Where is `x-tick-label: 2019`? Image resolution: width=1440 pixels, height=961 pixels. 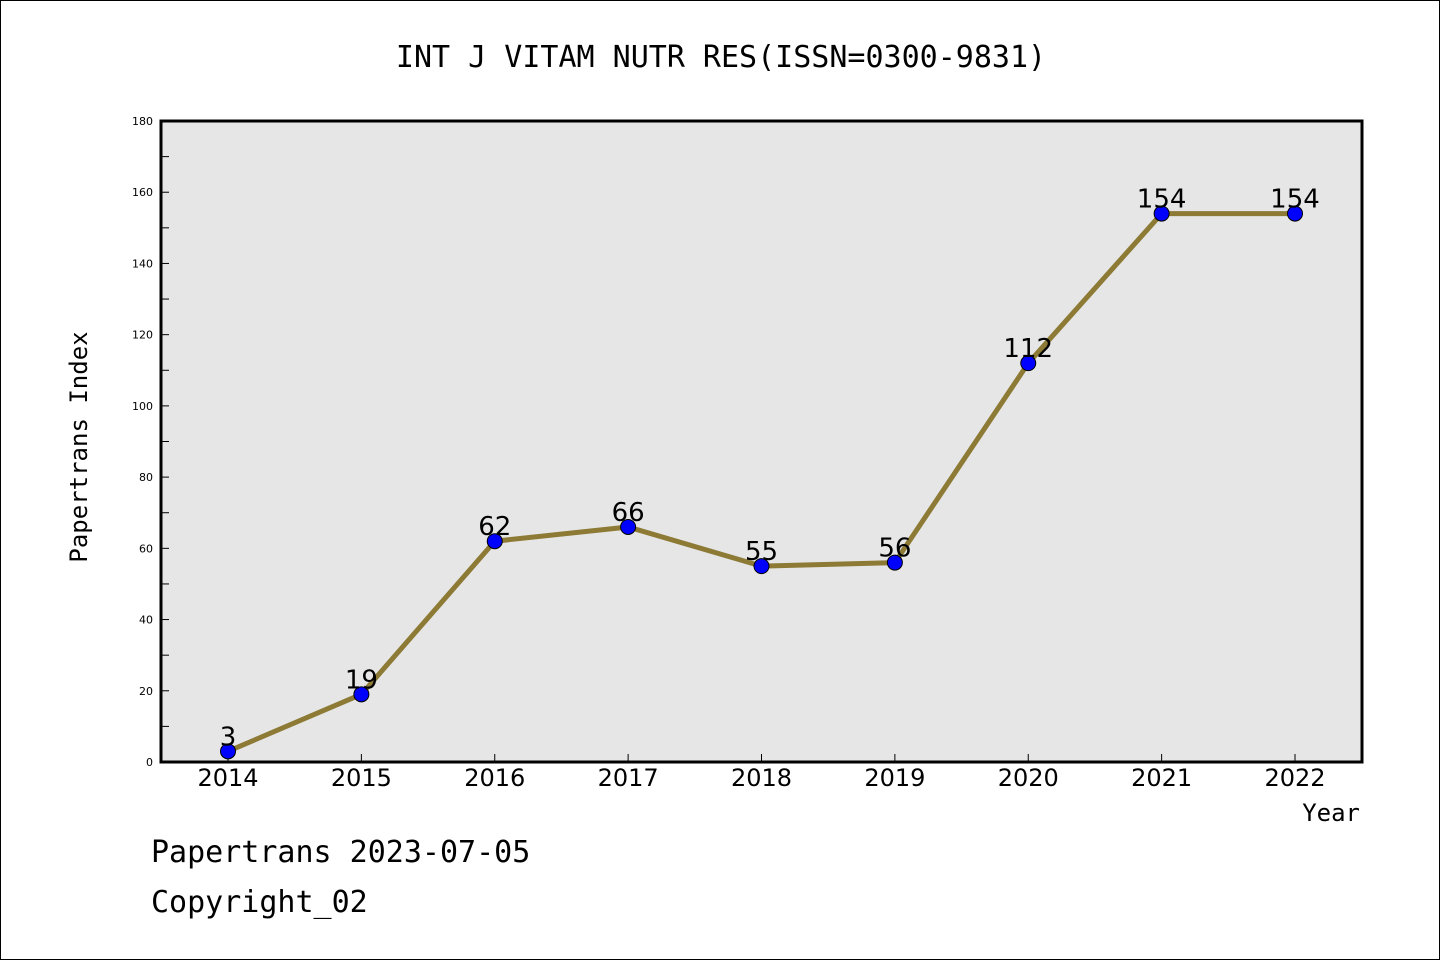
x-tick-label: 2019 is located at coordinates (894, 778).